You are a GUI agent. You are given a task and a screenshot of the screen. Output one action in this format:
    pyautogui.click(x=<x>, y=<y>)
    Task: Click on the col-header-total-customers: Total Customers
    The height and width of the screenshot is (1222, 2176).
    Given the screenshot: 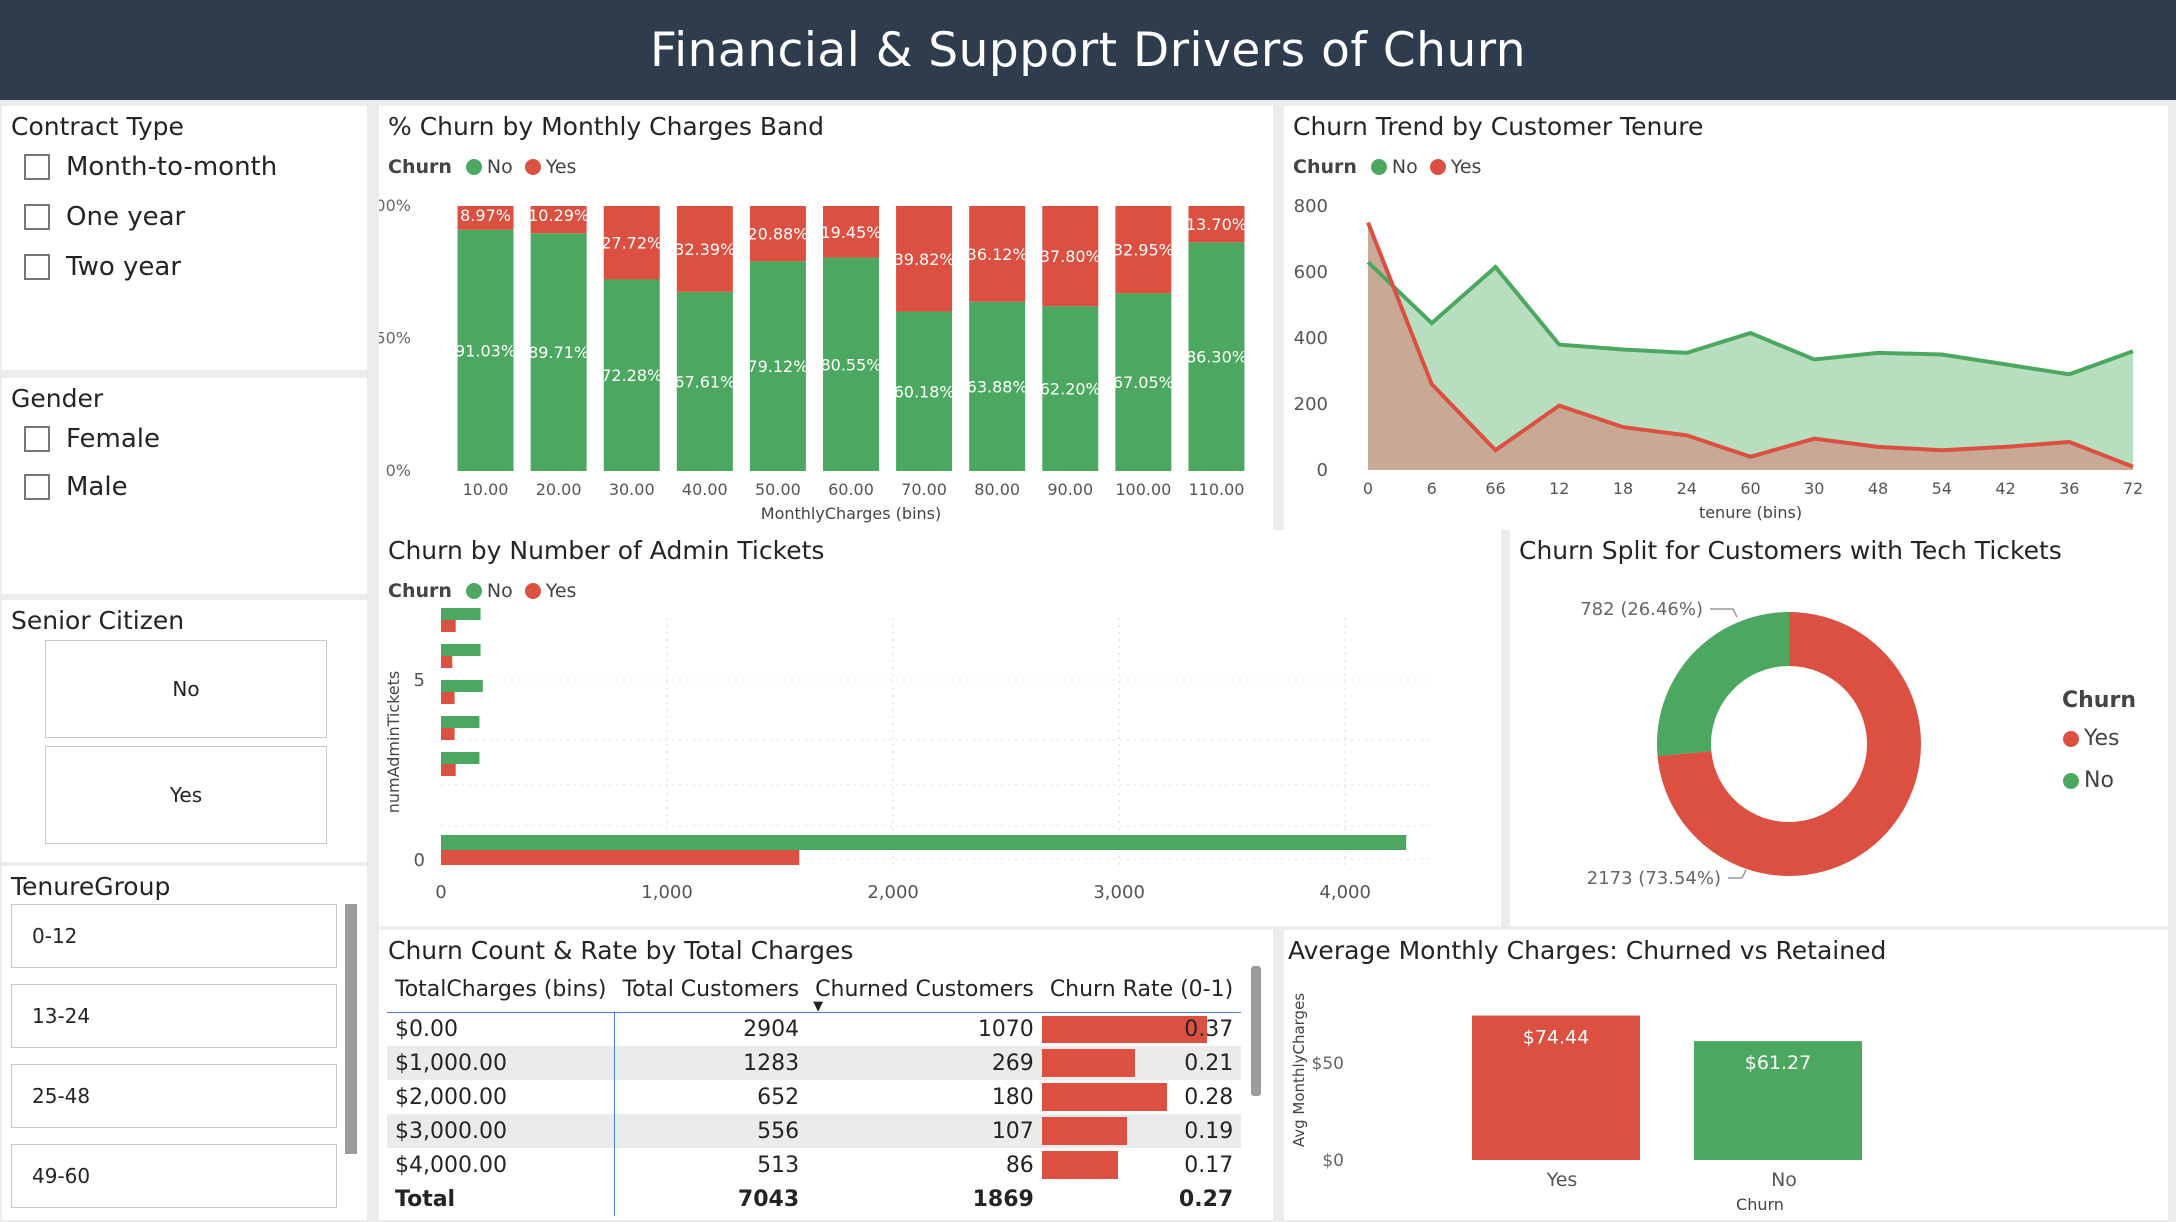 What is the action you would take?
    pyautogui.click(x=711, y=990)
    